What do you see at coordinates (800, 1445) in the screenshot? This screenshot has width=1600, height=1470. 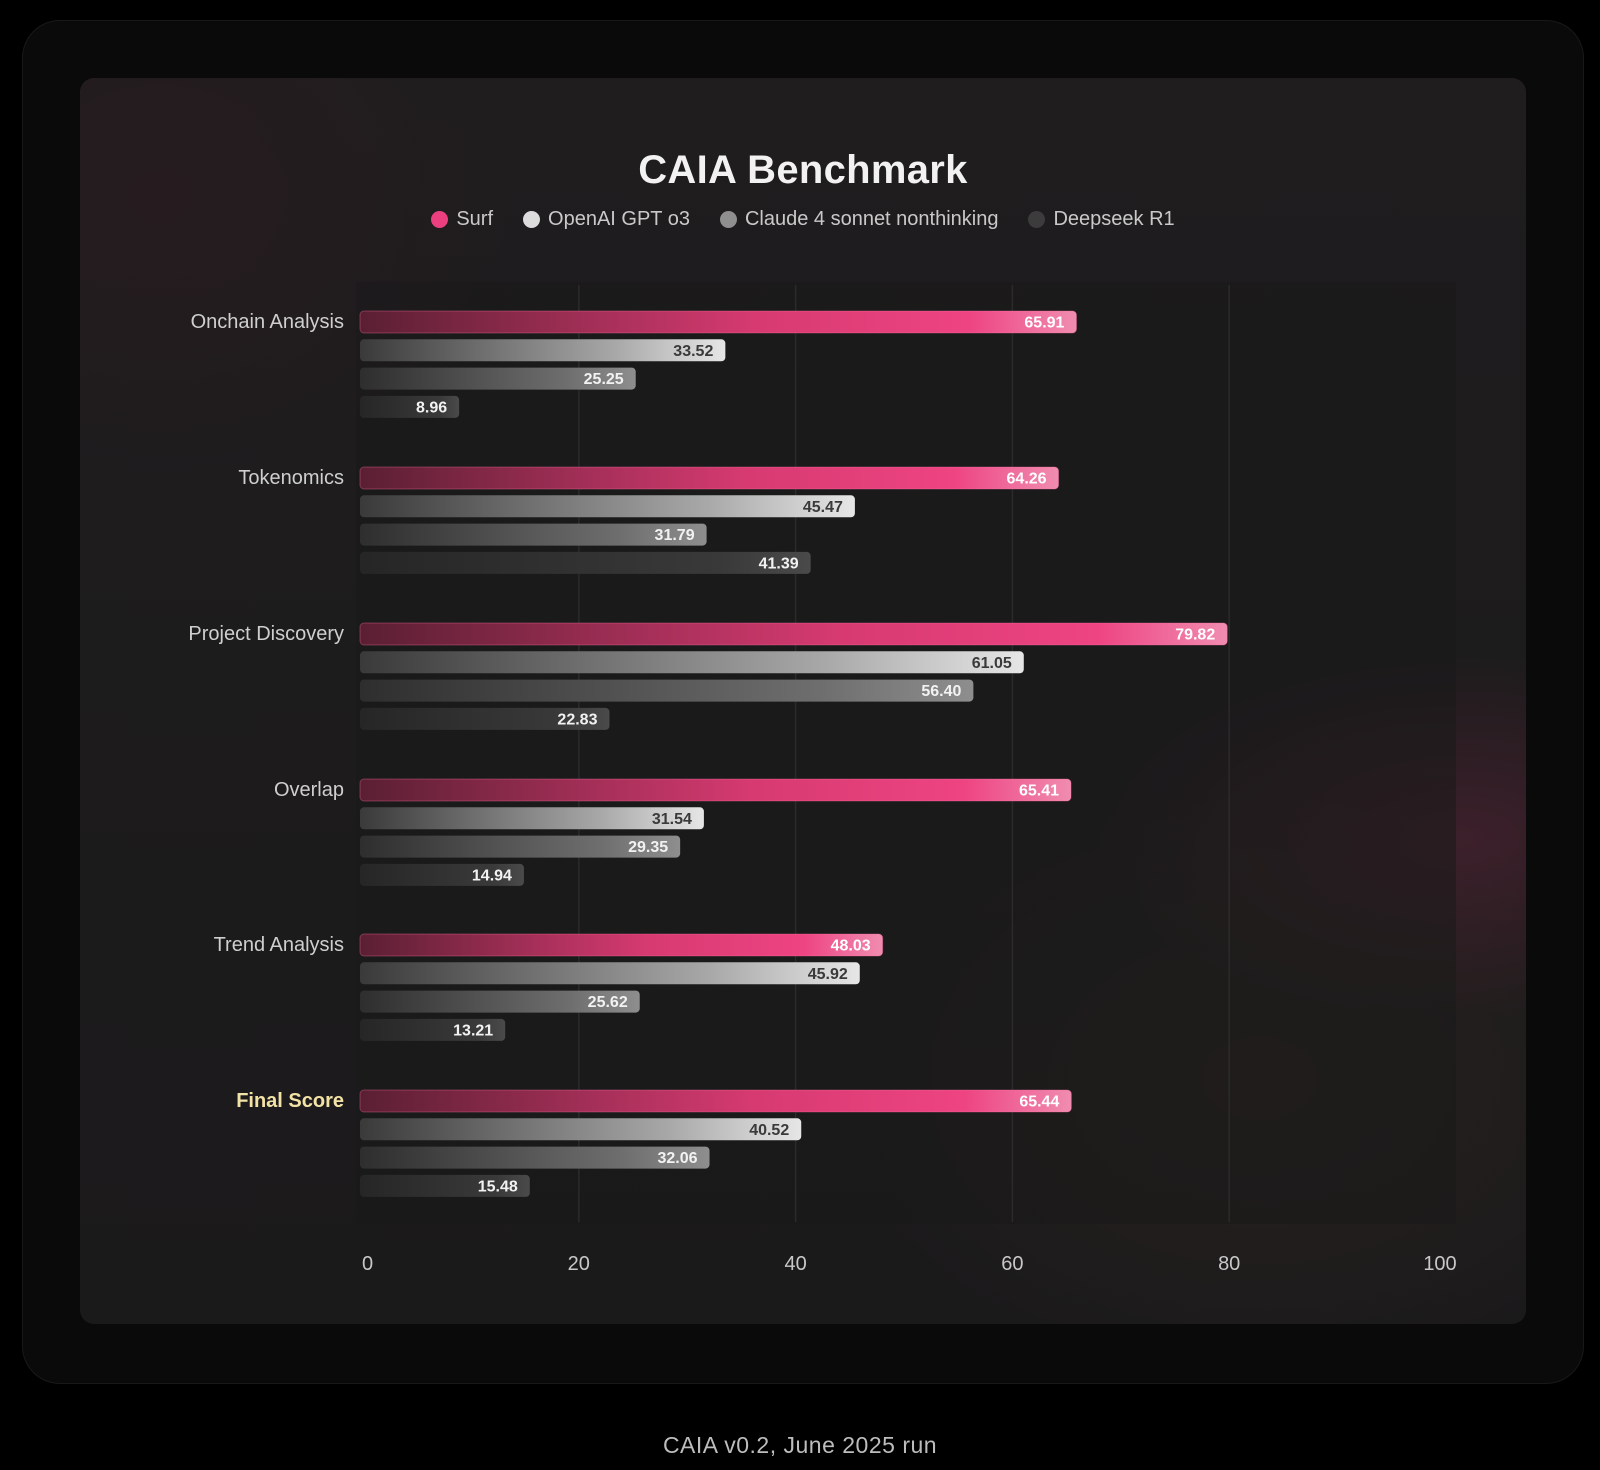 I see `footer-caption: CAIA v0.2, June 2025 run` at bounding box center [800, 1445].